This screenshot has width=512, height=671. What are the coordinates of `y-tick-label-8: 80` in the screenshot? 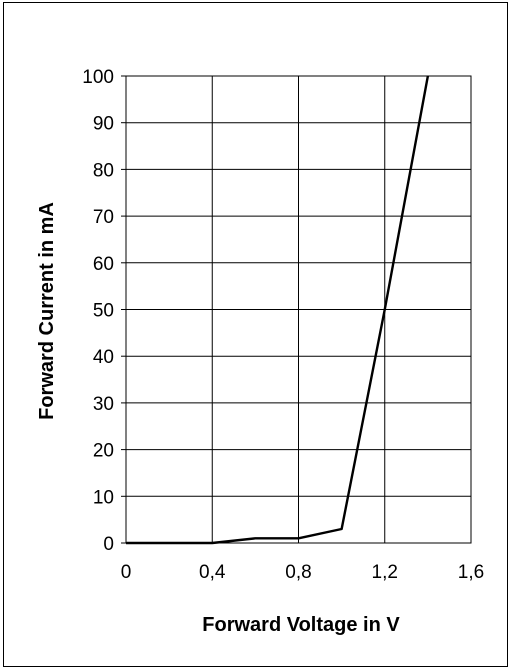 It's located at (103, 170).